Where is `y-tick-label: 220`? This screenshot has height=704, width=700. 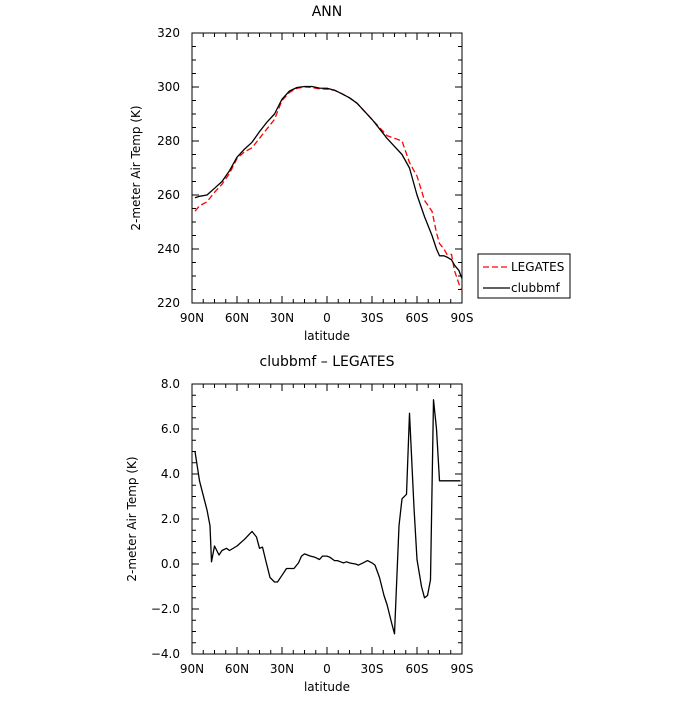
y-tick-label: 220 is located at coordinates (168, 303).